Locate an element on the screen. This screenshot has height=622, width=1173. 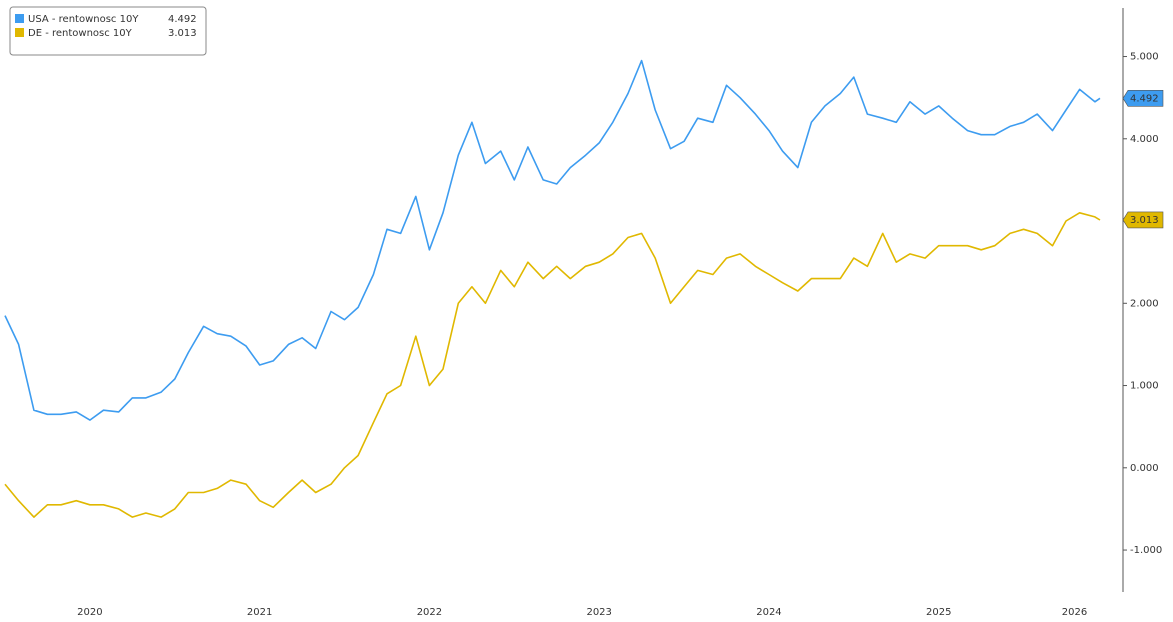
y-tick-label: 1.000 is located at coordinates (1144, 386).